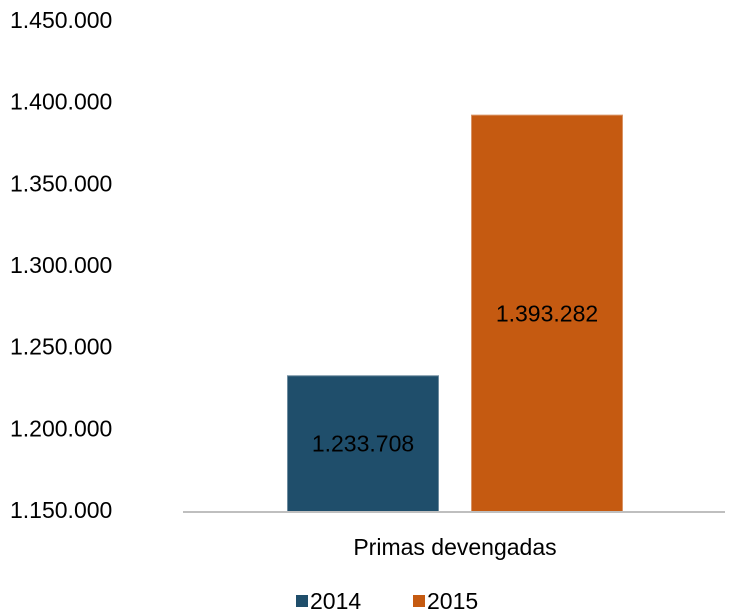 The height and width of the screenshot is (616, 754). What do you see at coordinates (61, 428) in the screenshot?
I see `y-tick-label: 1.200.000` at bounding box center [61, 428].